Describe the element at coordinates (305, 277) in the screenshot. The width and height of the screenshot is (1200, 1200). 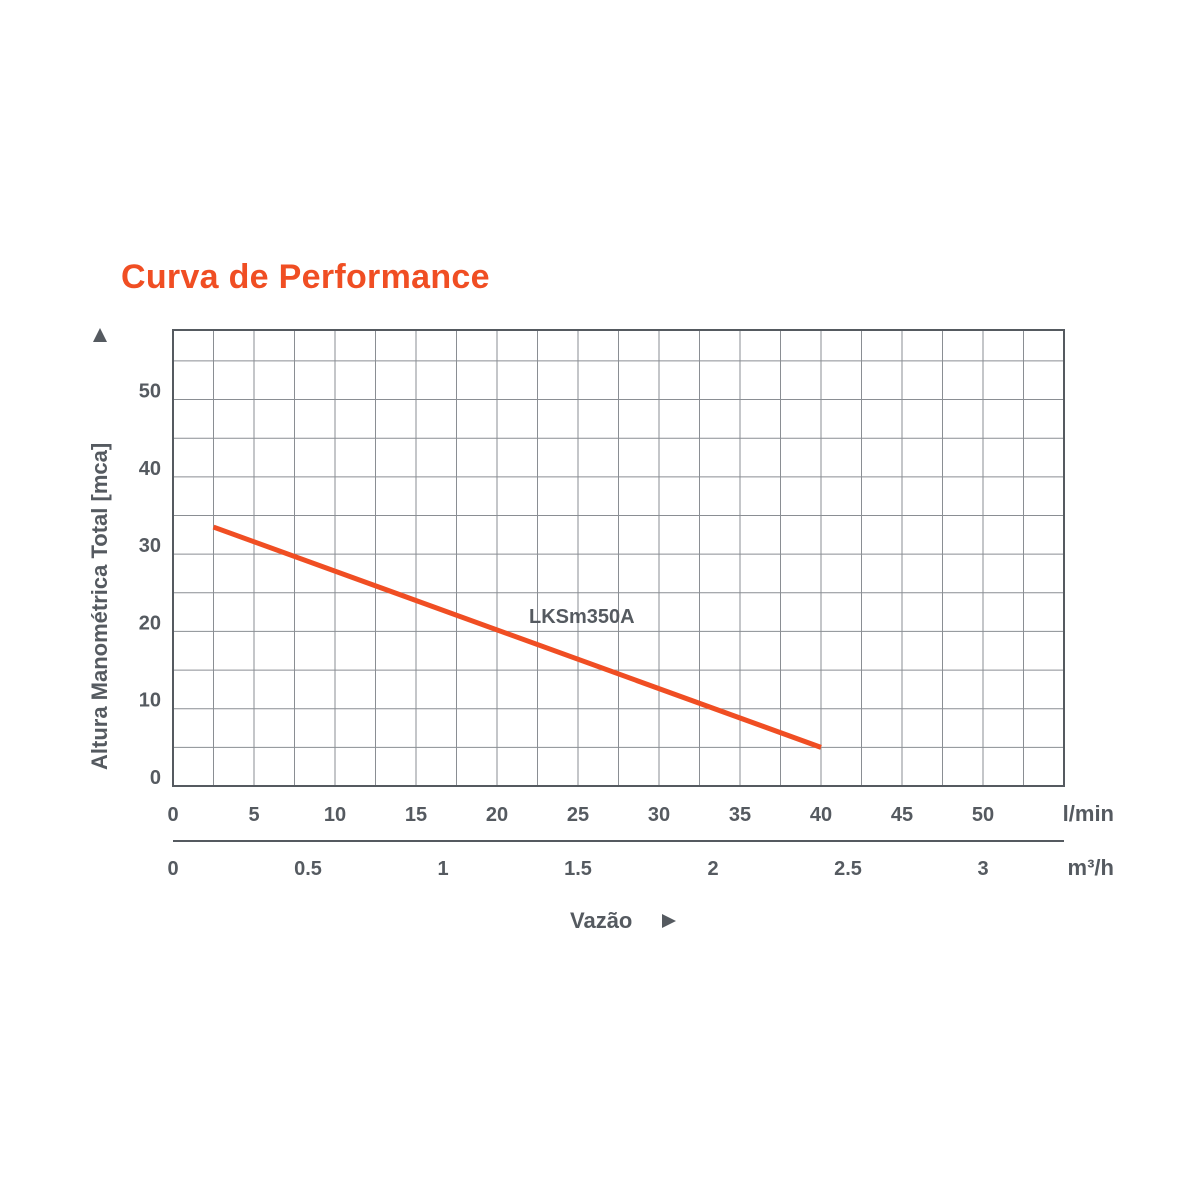
I see `chart-title: Curva de Performance` at that location.